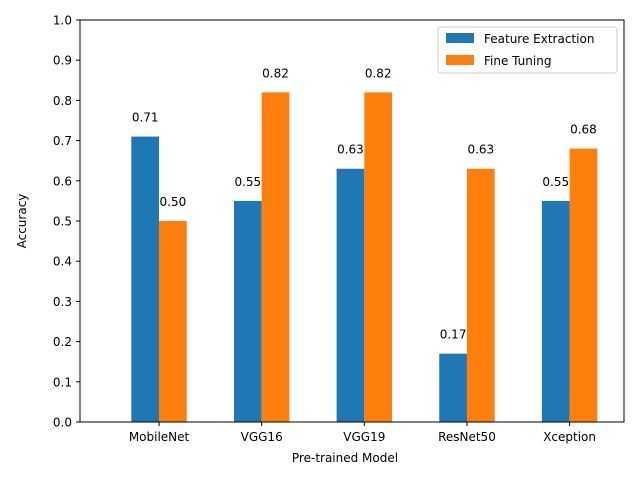 This screenshot has width=640, height=480. I want to click on bar-label-feature-extraction-3: 0.17, so click(453, 335).